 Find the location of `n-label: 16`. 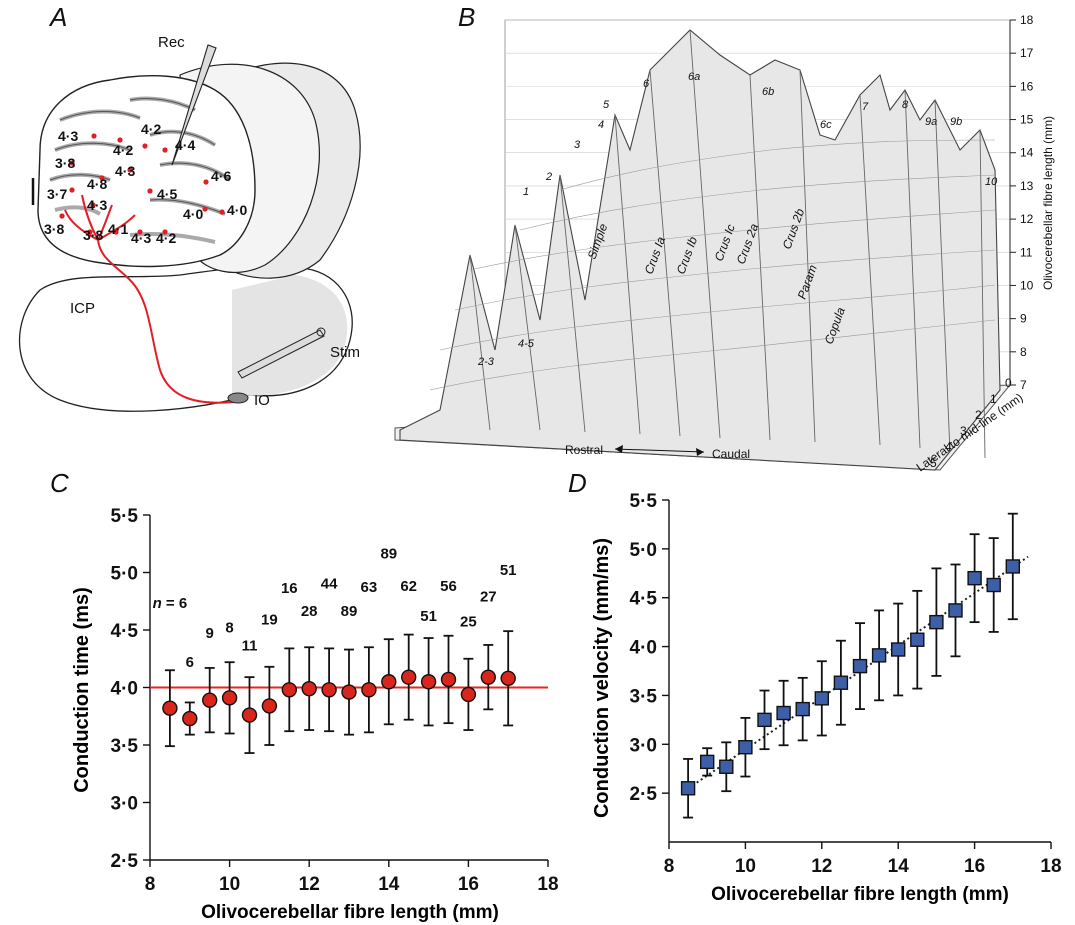

n-label: 16 is located at coordinates (289, 588).